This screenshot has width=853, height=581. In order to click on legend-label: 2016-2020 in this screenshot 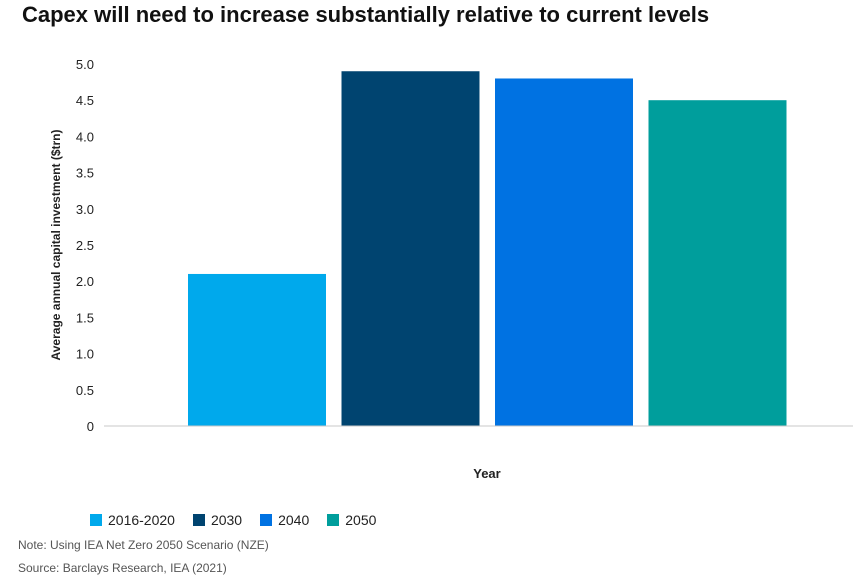, I will do `click(141, 520)`.